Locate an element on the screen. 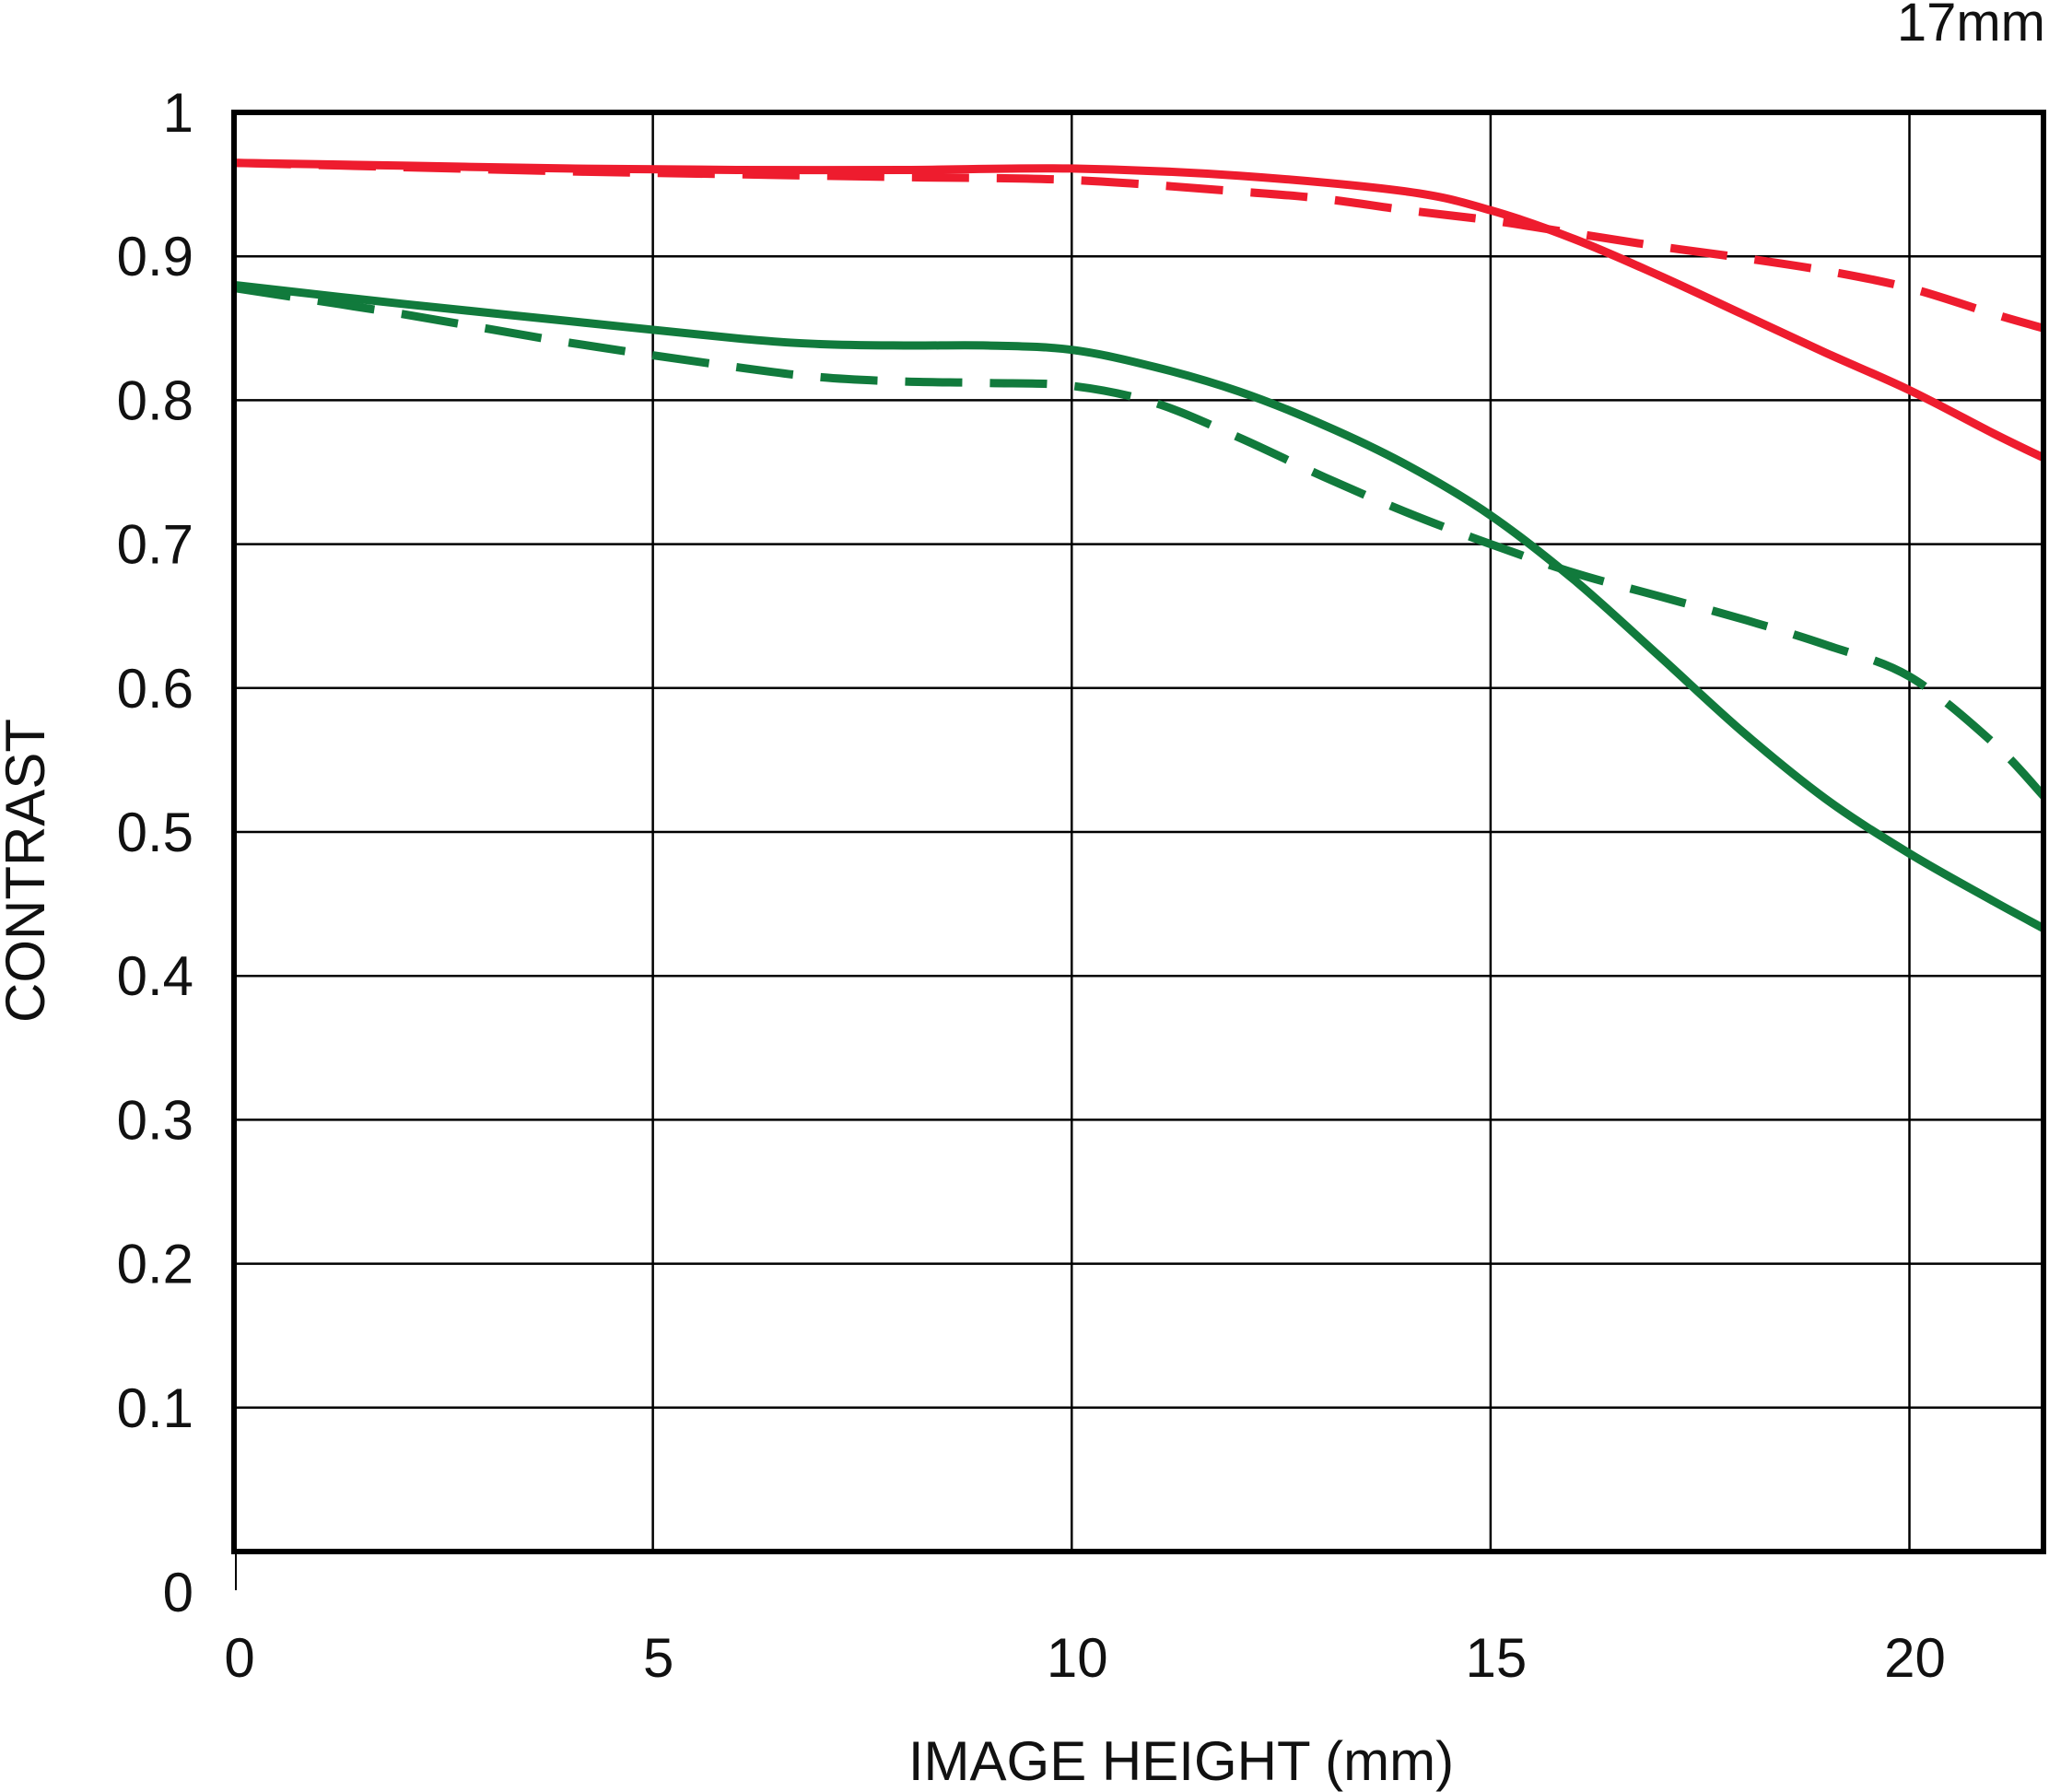 The width and height of the screenshot is (2049, 1792). x-tick-label: 0 is located at coordinates (239, 1658).